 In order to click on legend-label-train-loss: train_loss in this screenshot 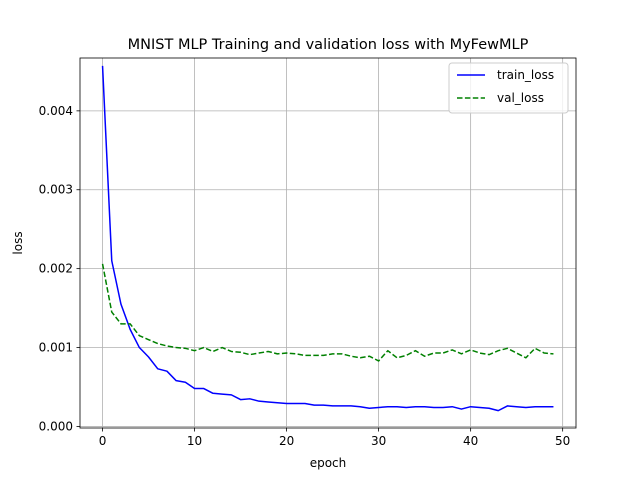, I will do `click(525, 75)`.